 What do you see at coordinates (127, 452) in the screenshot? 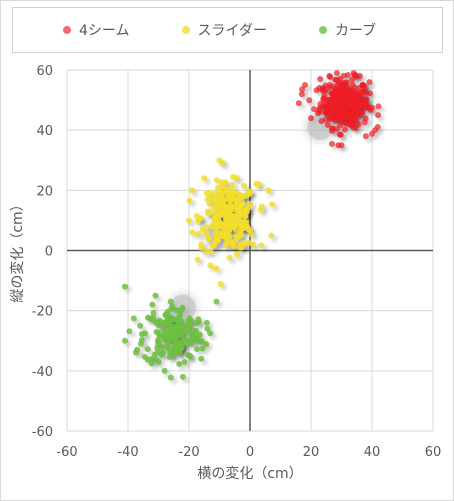
I see `x-tick-label: -40` at bounding box center [127, 452].